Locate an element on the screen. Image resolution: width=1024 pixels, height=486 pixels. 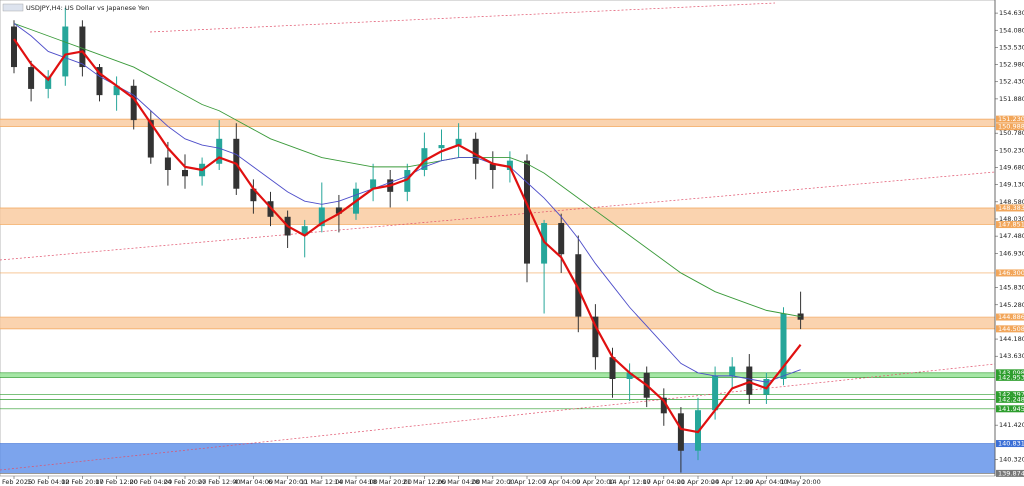
y-tick-label: 145.280 is located at coordinates (1011, 305).